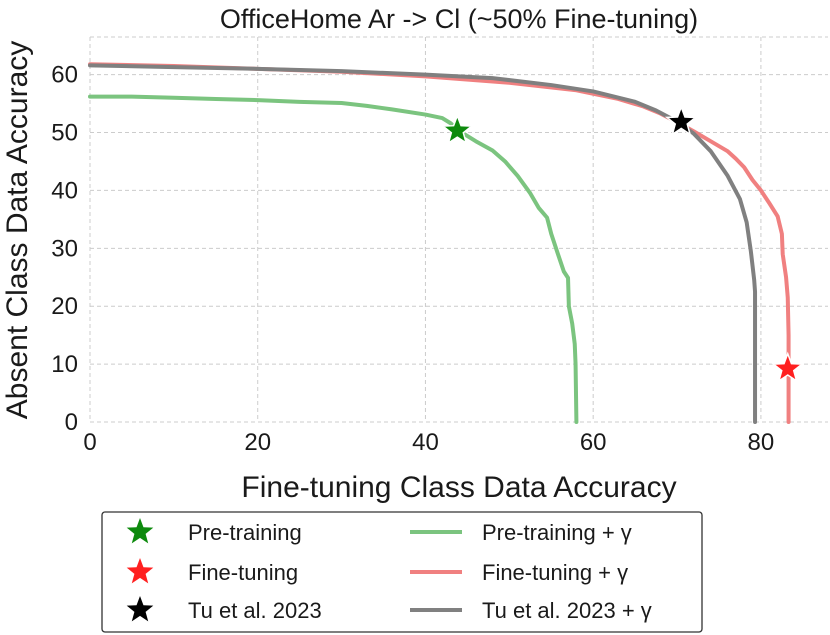  I want to click on y-tick-label: 50, so click(64, 133).